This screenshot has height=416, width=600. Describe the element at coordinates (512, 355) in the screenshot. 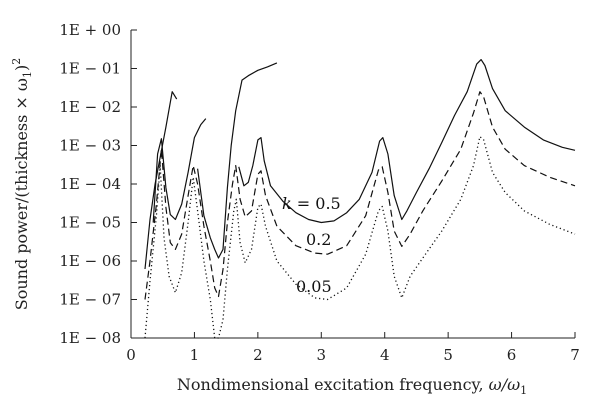

I see `x-tick-label-6: 6` at that location.